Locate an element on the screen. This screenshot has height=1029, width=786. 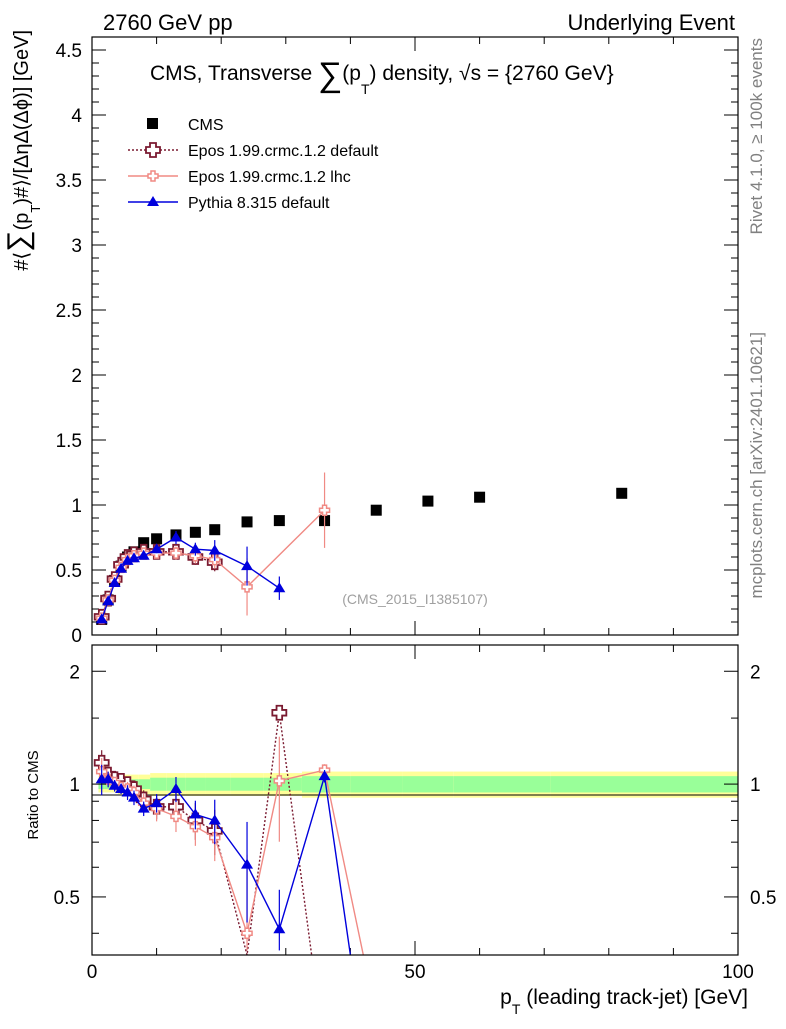
legend-marker-epos-lhc is located at coordinates (153, 176).